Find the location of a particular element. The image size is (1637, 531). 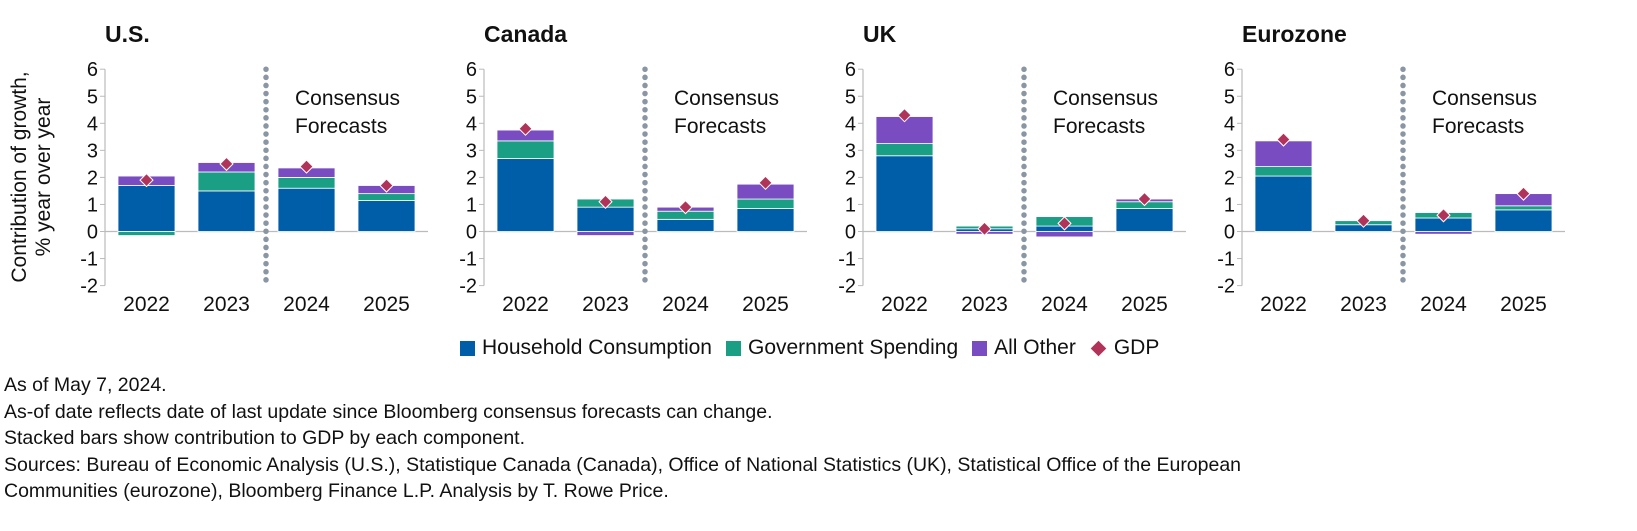

y-axis-label: Contribution of growth,% year over year is located at coordinates (31, 176).